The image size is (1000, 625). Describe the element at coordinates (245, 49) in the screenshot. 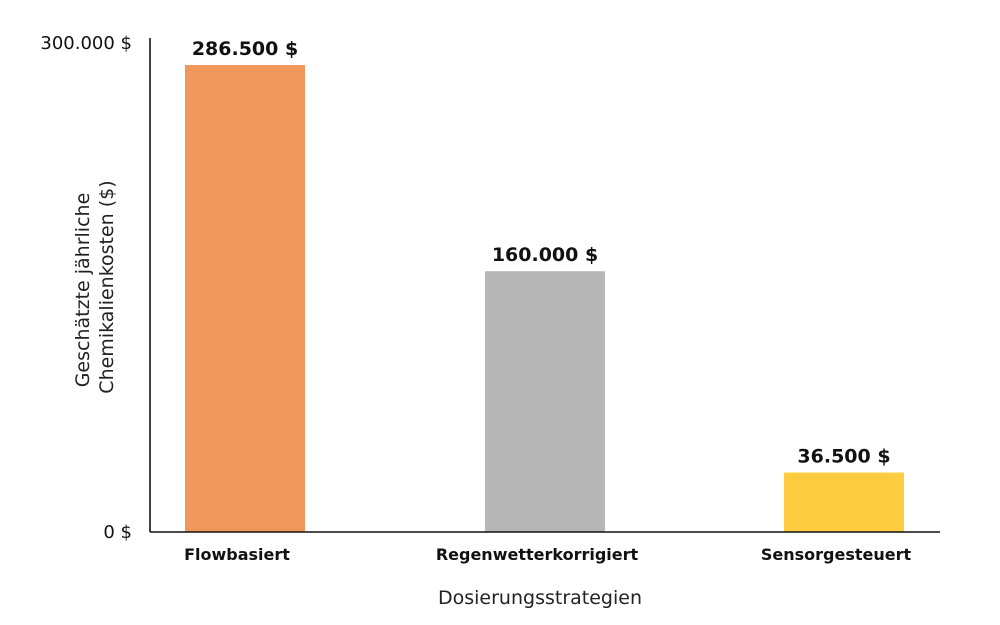

I see `data-label-0: 286.500 $` at that location.